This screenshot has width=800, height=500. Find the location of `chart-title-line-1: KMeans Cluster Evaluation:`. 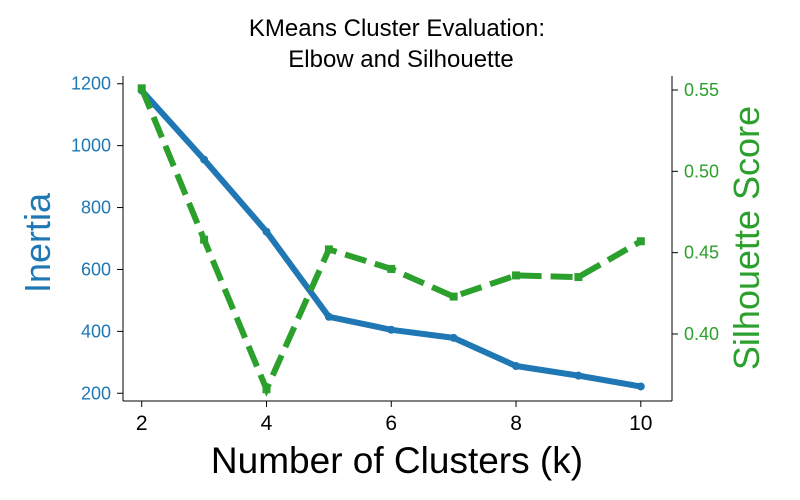

chart-title-line-1: KMeans Cluster Evaluation: is located at coordinates (397, 28).